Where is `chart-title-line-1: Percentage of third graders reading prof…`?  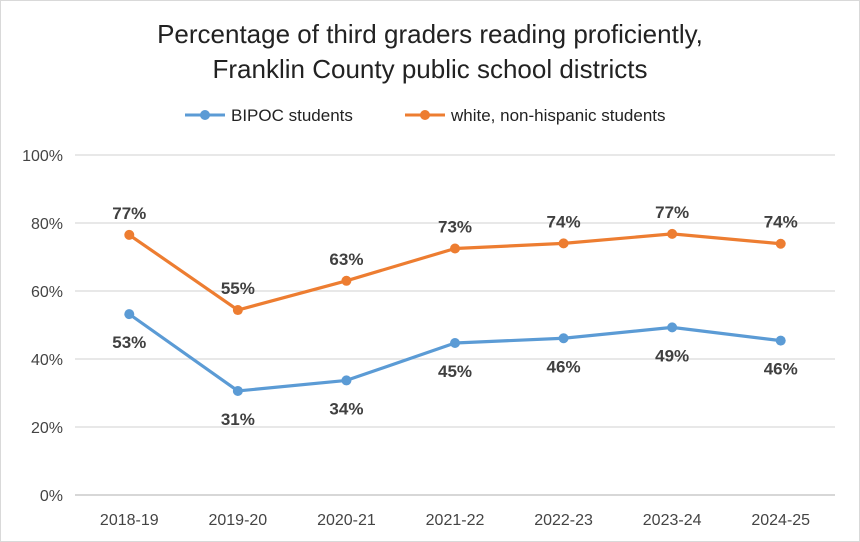 chart-title-line-1: Percentage of third graders reading prof… is located at coordinates (430, 34).